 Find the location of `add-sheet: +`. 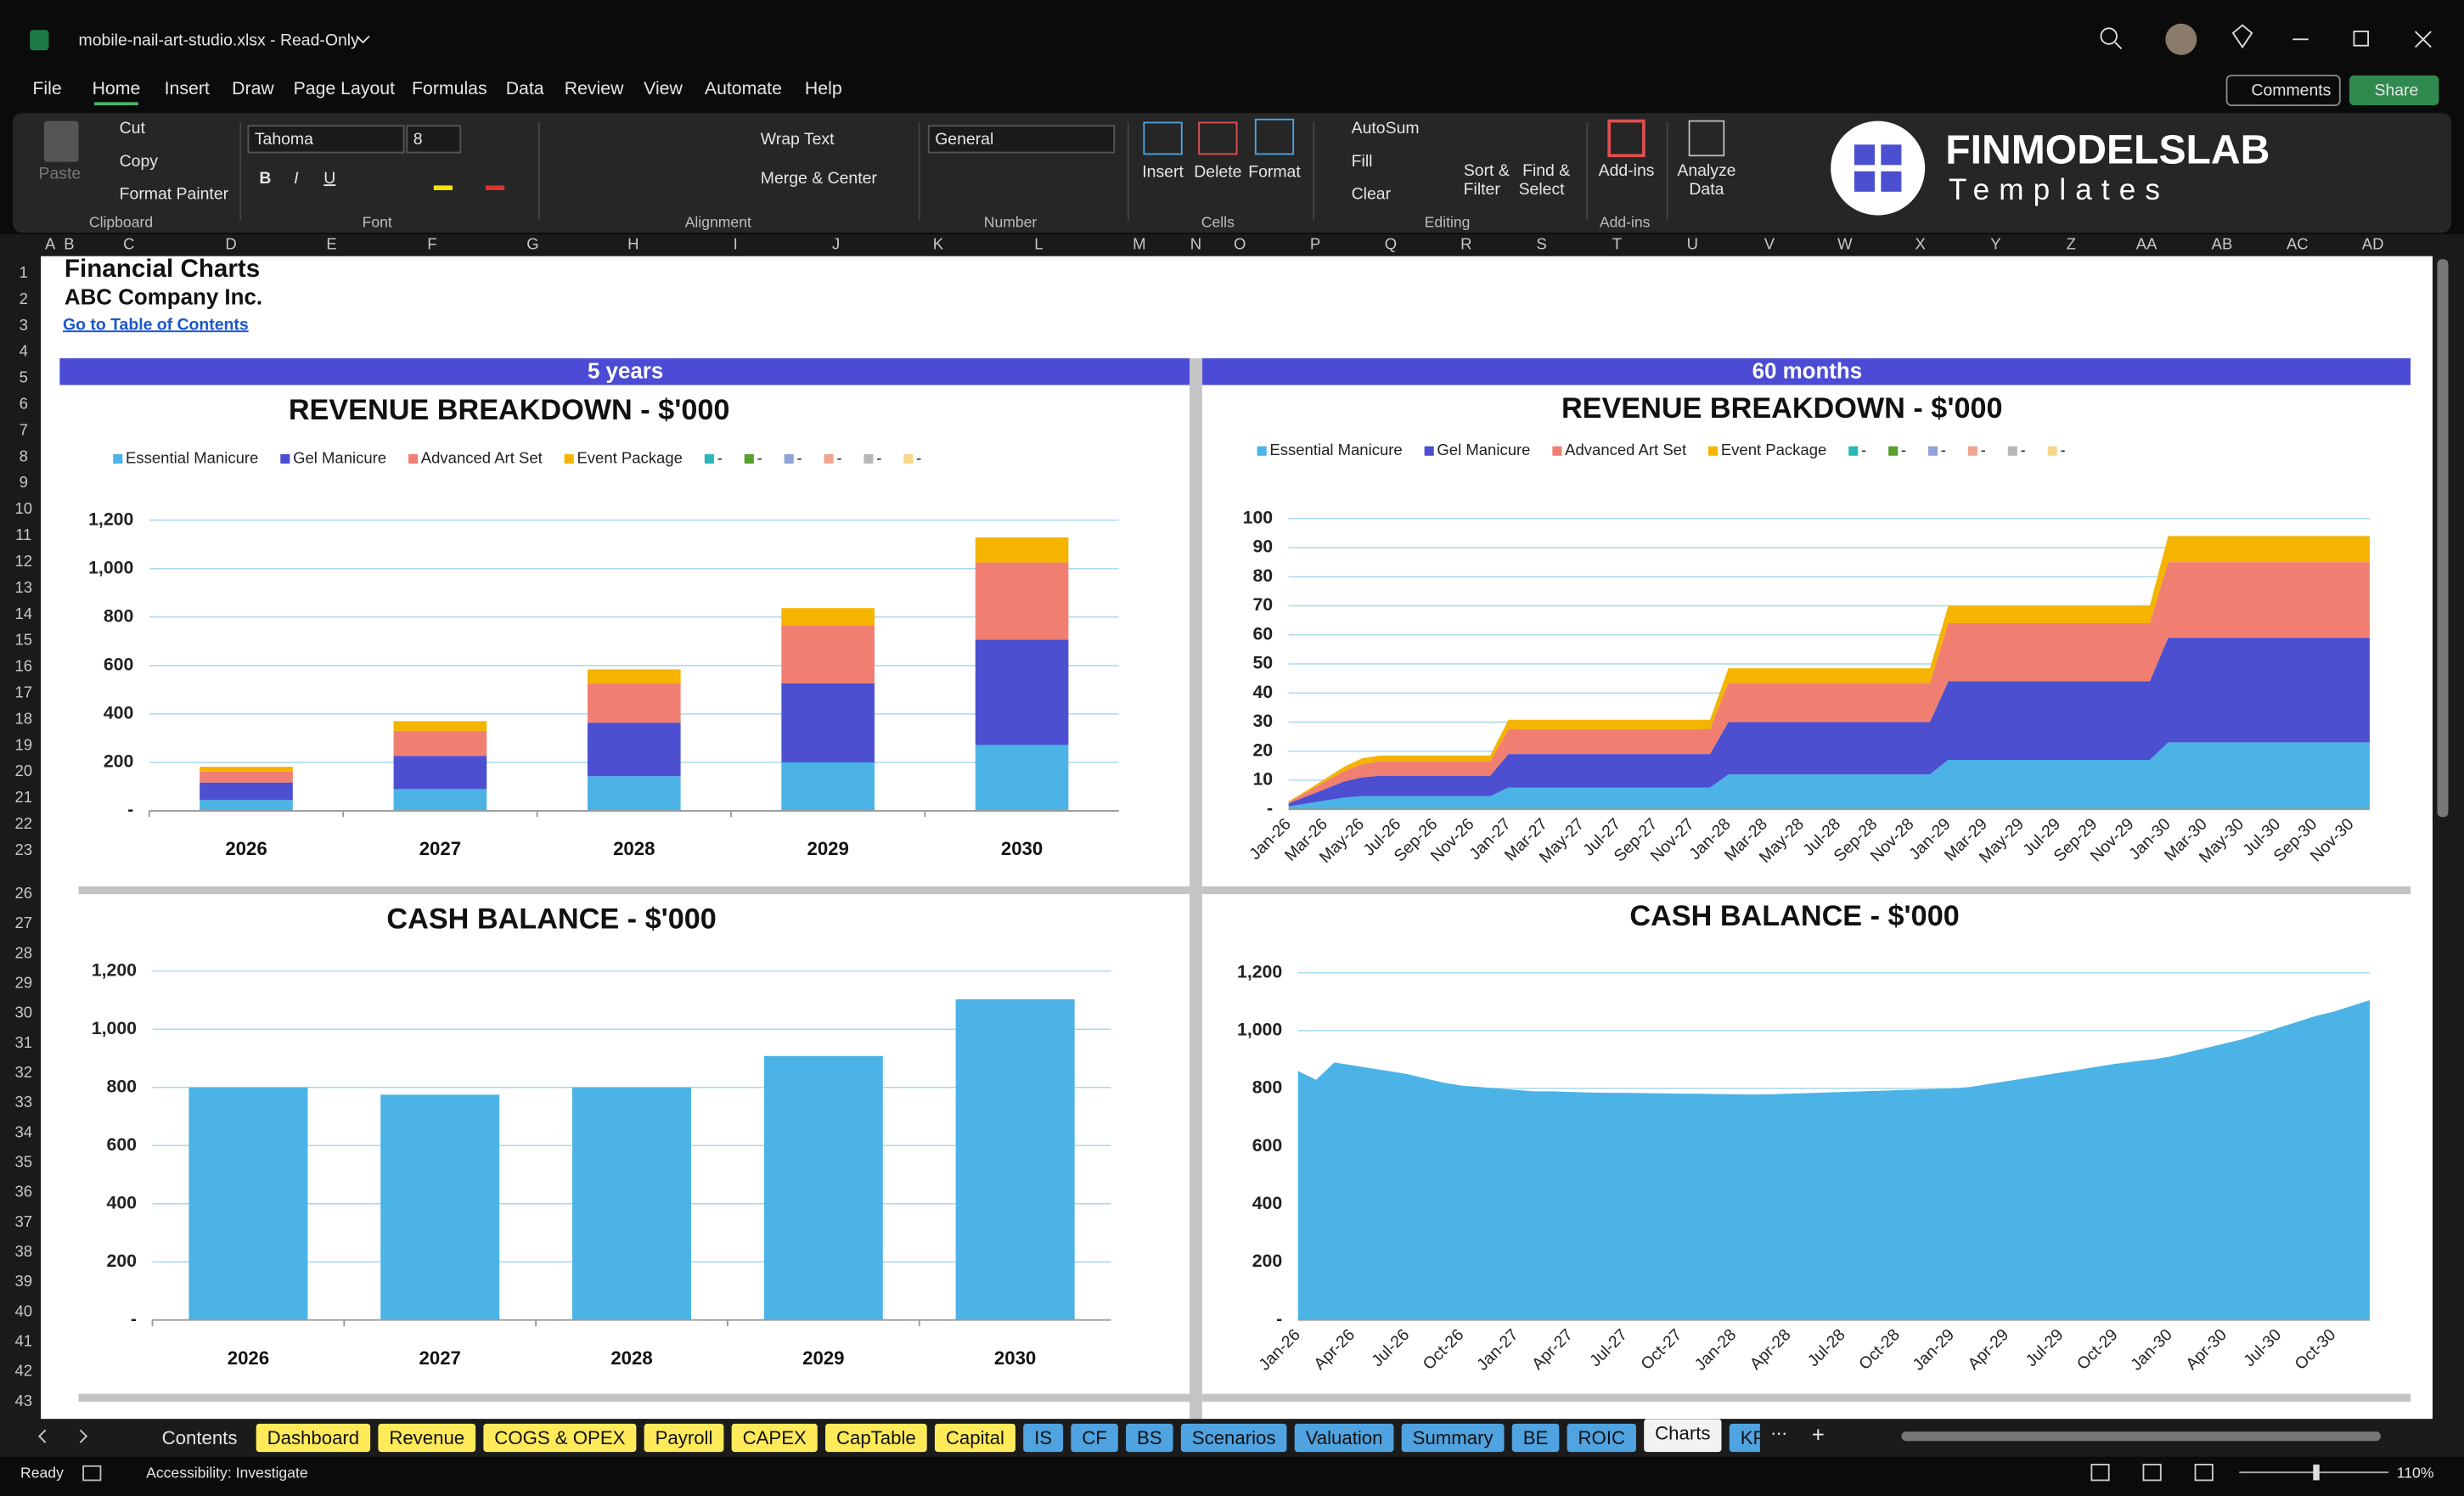

add-sheet: + is located at coordinates (1818, 1435).